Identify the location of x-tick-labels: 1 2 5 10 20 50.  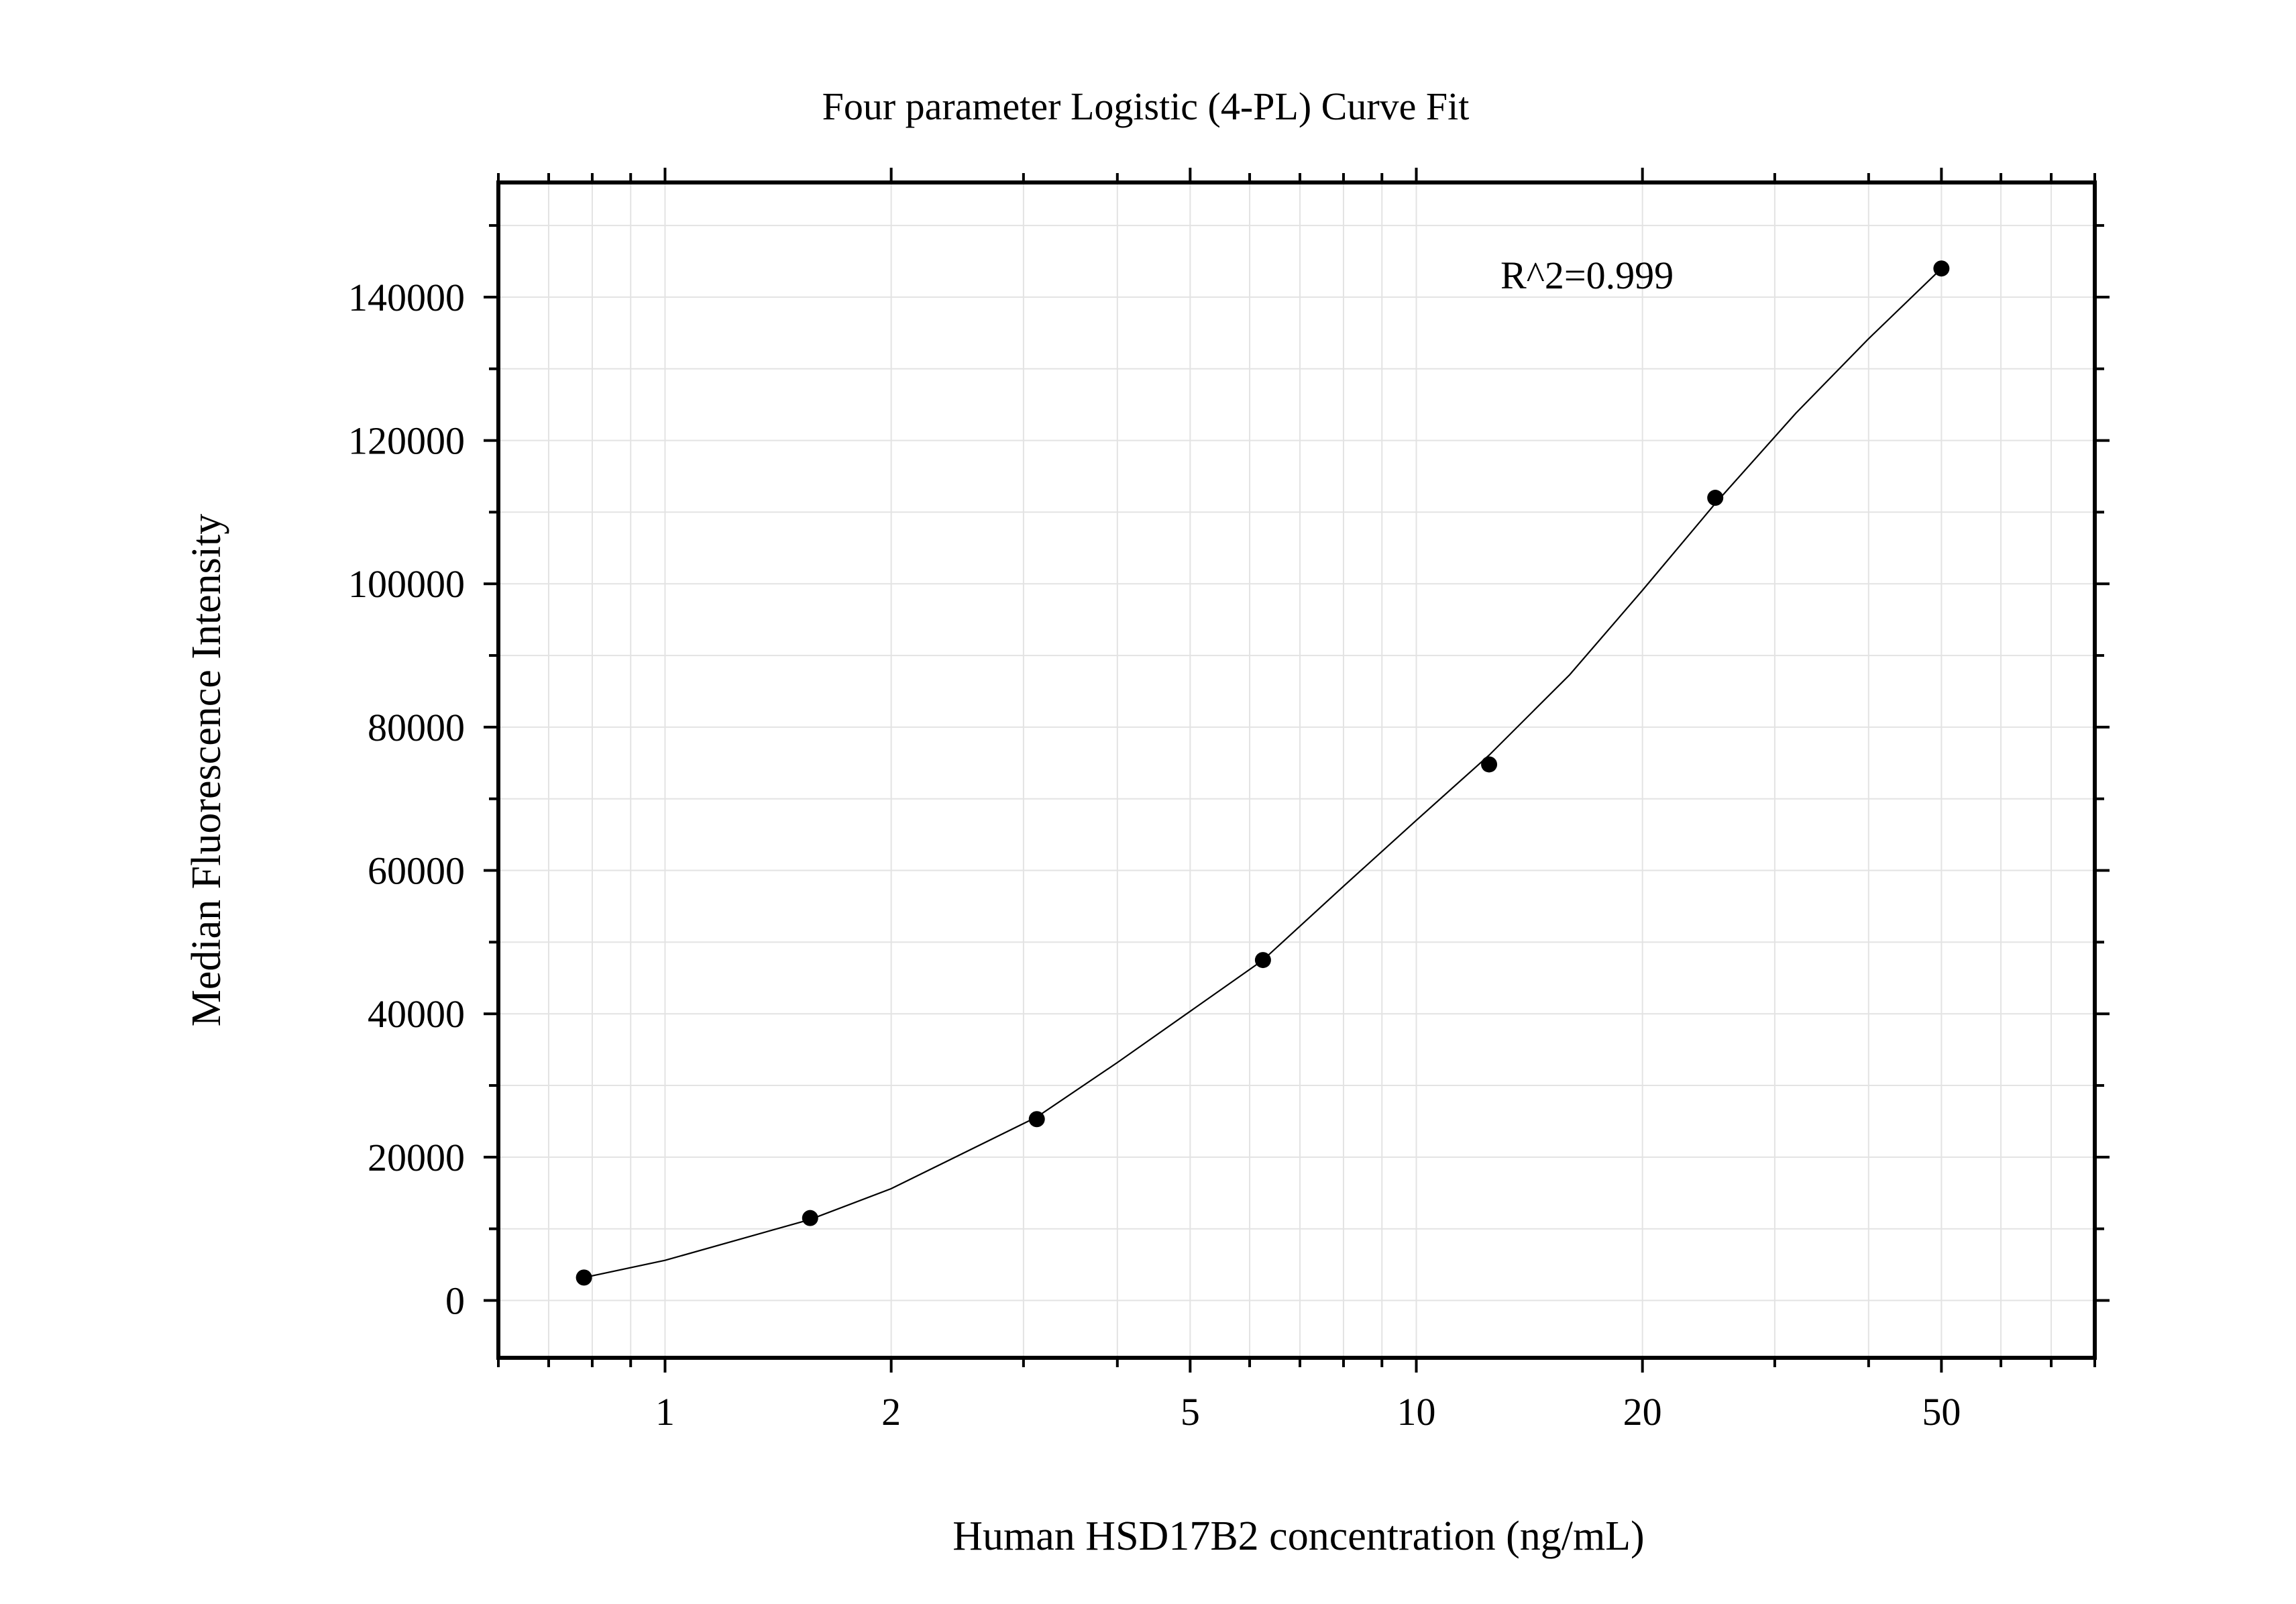
(1308, 1412).